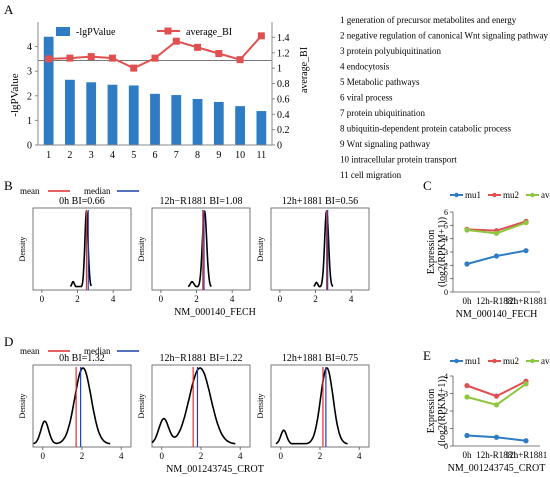  Describe the element at coordinates (279, 69) in the screenshot. I see `right-tick-label: 1` at that location.